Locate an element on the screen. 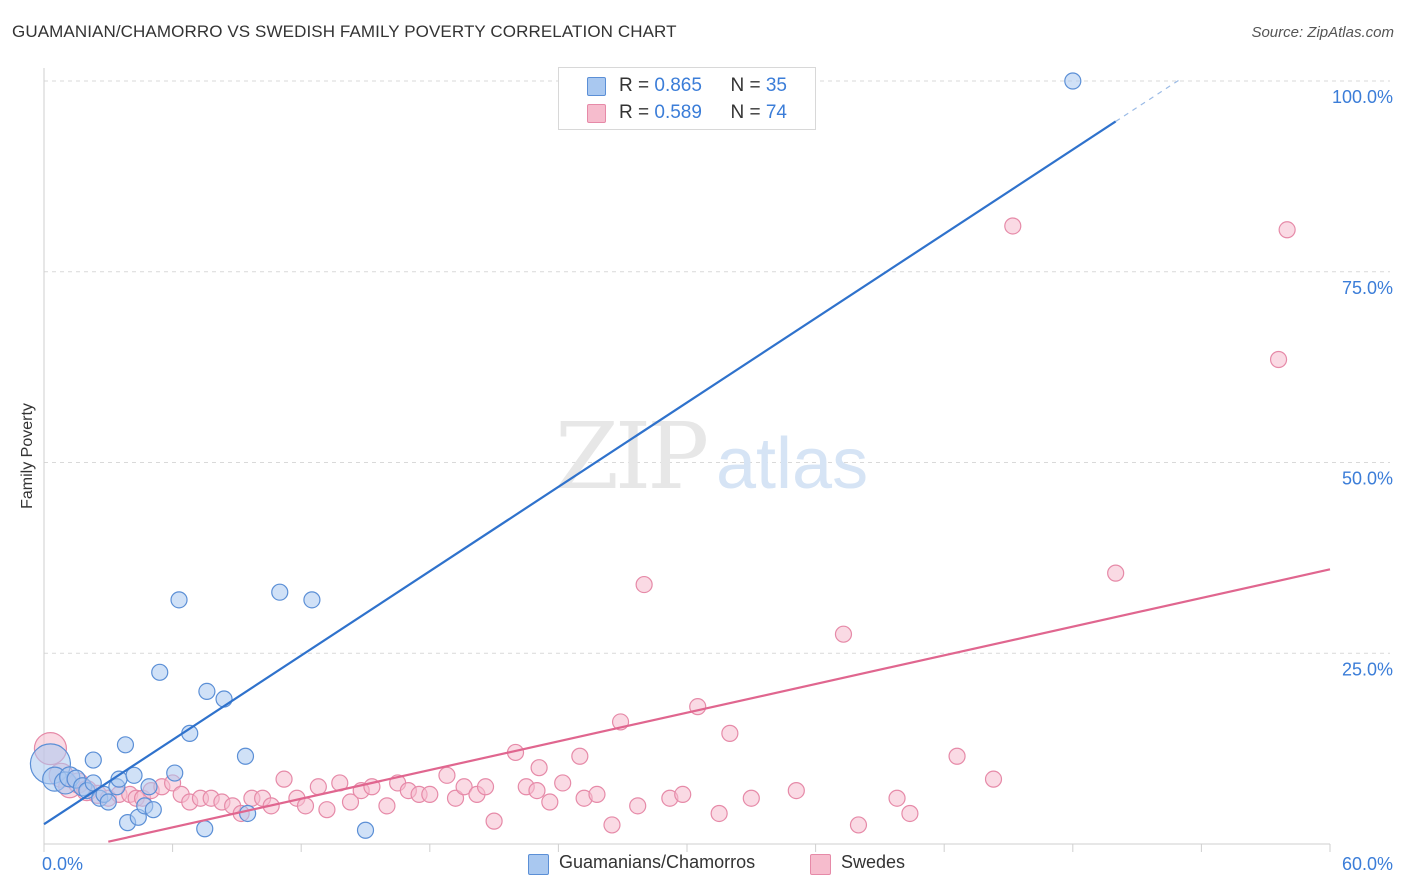 The image size is (1406, 892). y-tick-label: 50.0% is located at coordinates (1367, 479).